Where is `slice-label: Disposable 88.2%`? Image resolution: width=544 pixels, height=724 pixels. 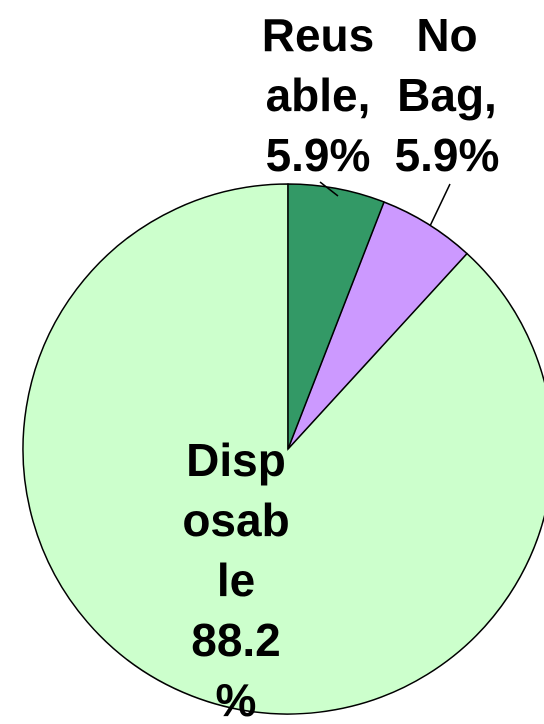 slice-label: Disposable 88.2% is located at coordinates (236, 577).